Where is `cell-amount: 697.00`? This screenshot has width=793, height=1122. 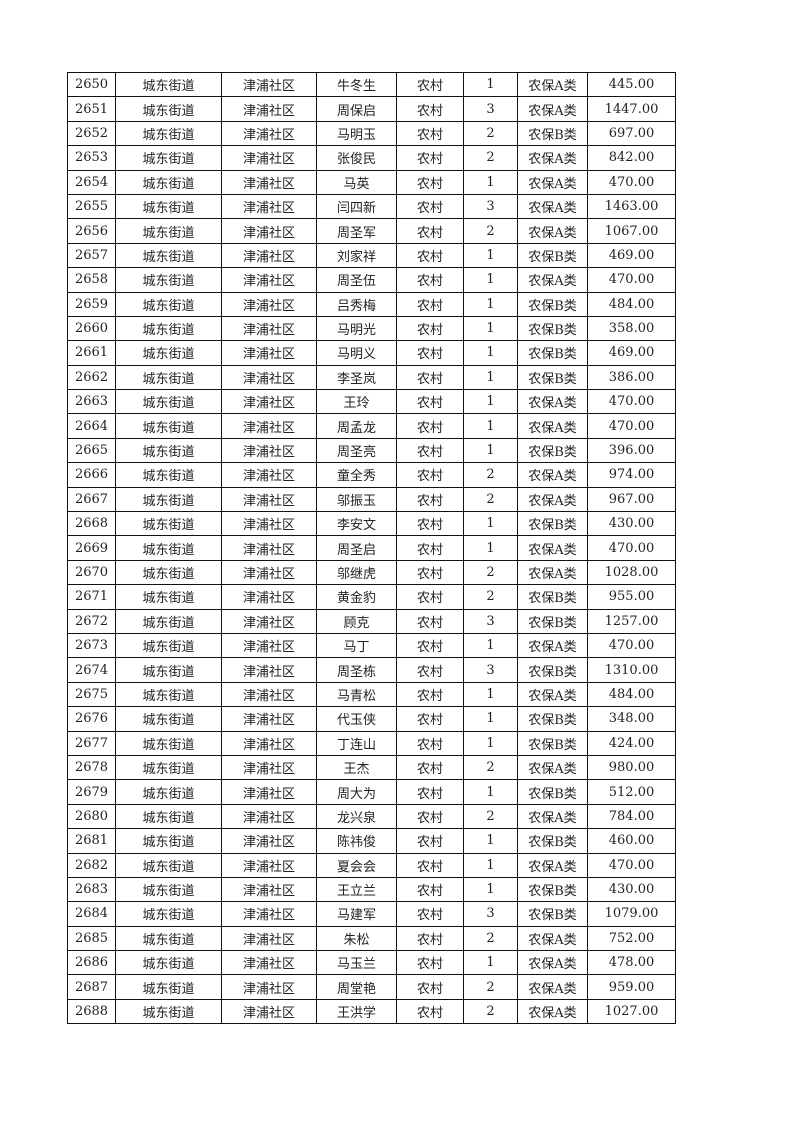 cell-amount: 697.00 is located at coordinates (631, 133).